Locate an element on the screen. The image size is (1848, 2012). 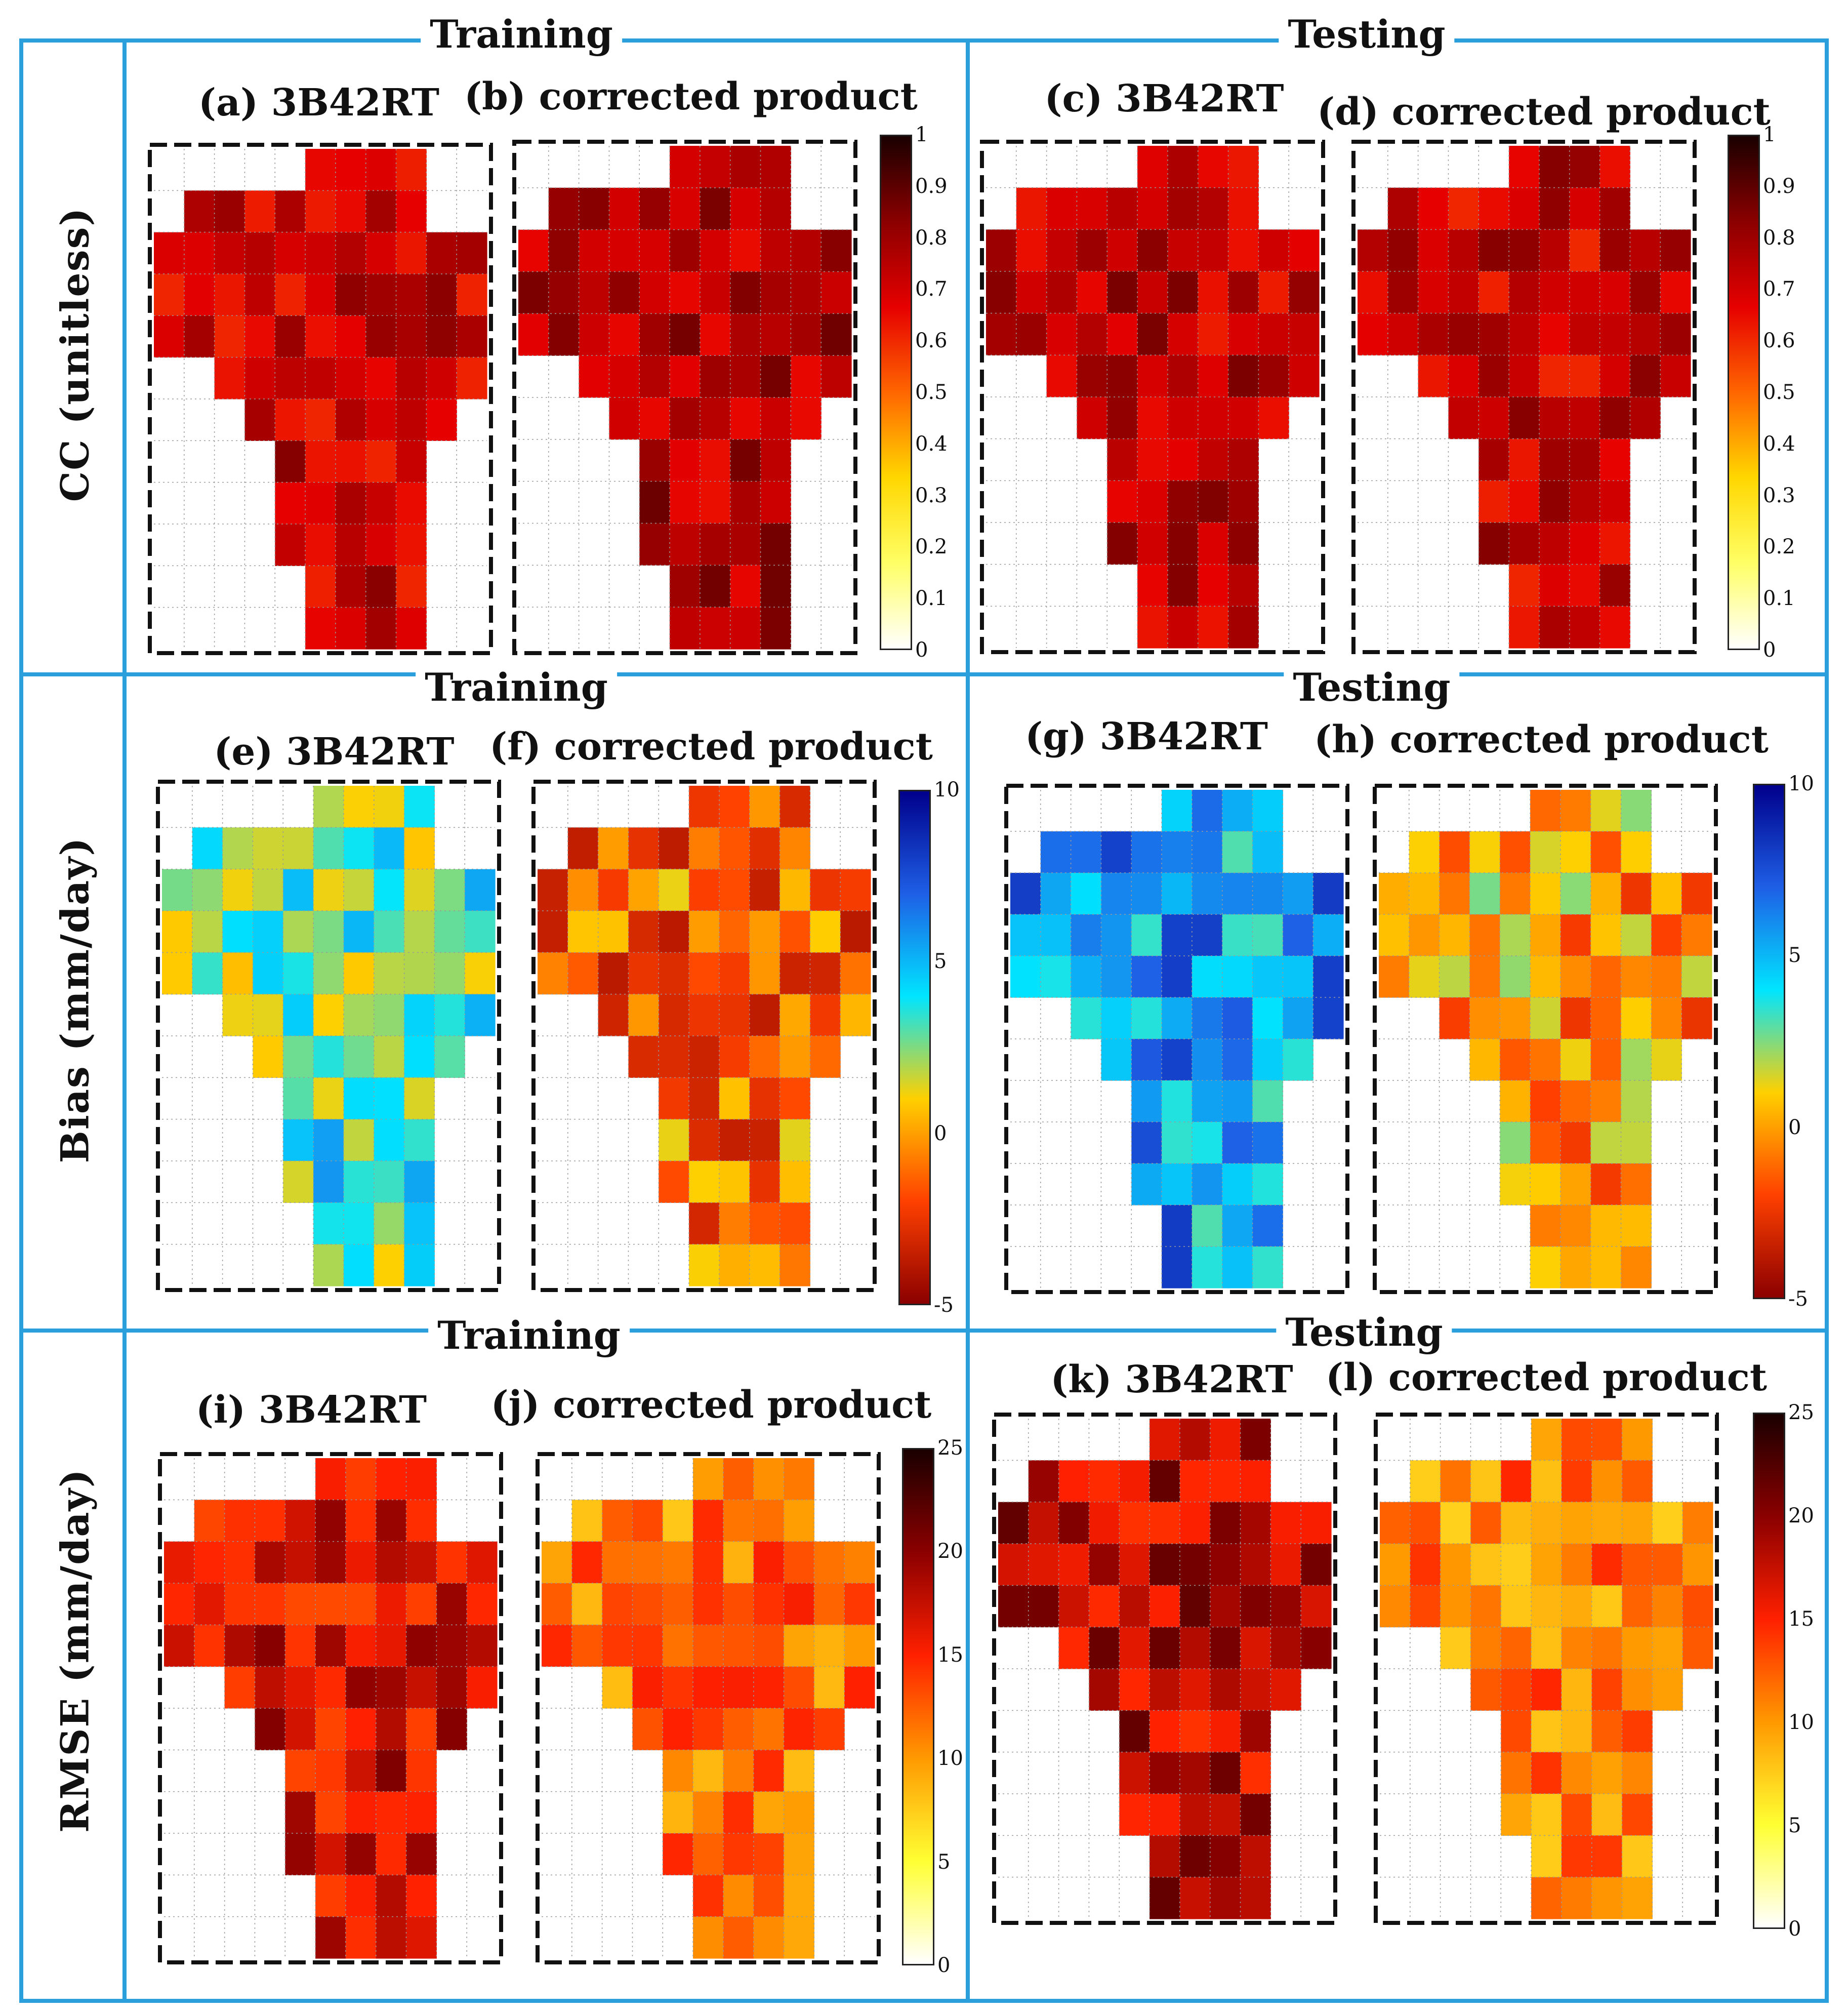
colorbar-bias-testing is located at coordinates (1769, 1041).